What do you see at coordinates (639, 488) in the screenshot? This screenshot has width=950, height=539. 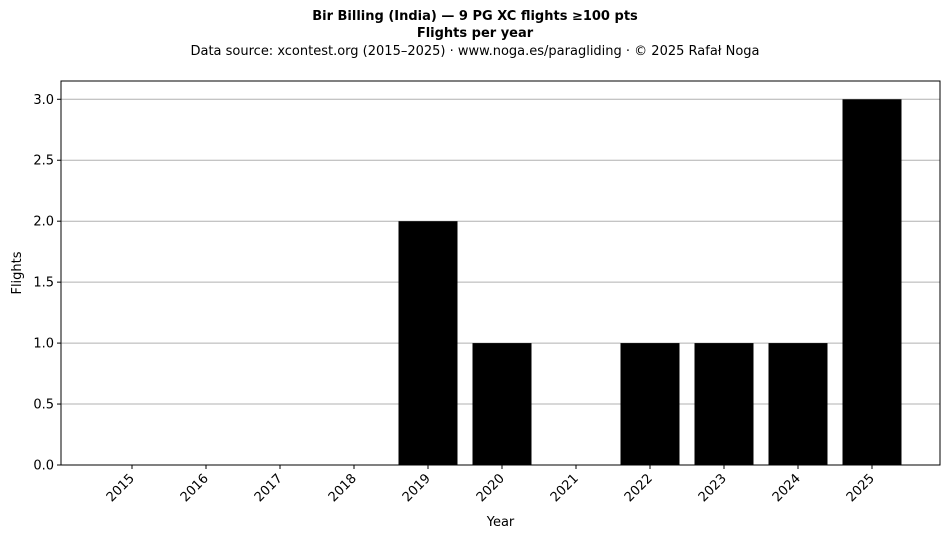 I see `x-tick-label: 2022` at bounding box center [639, 488].